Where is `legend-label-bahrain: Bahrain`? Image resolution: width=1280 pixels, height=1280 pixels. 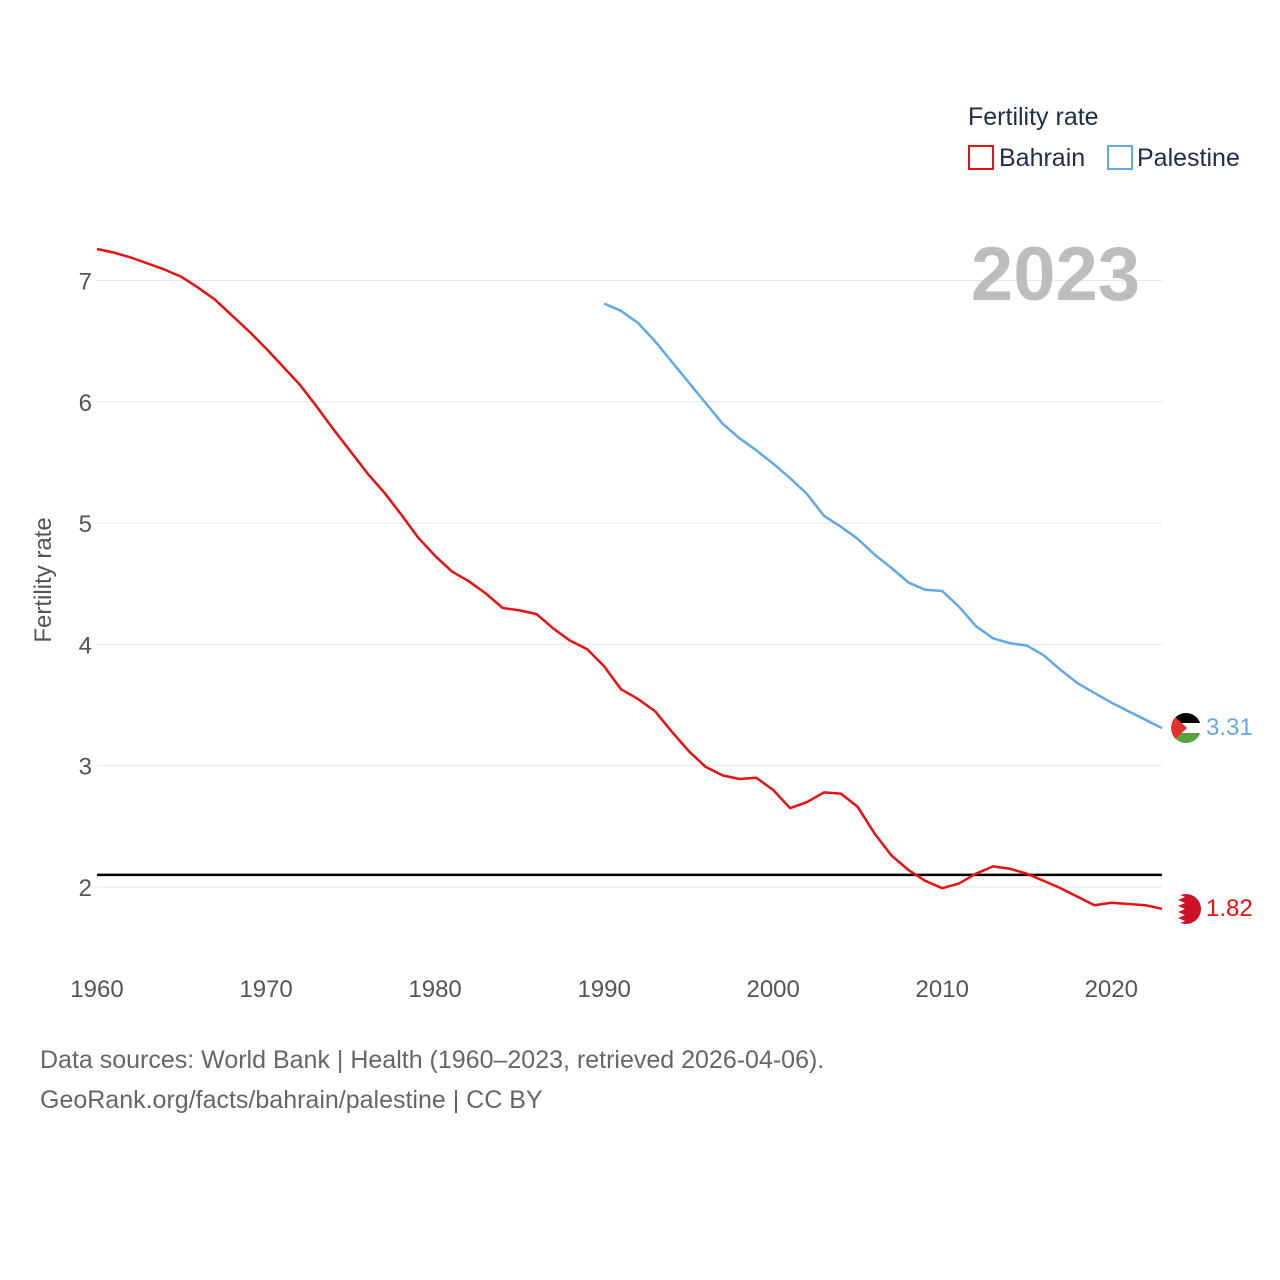 legend-label-bahrain: Bahrain is located at coordinates (1042, 158).